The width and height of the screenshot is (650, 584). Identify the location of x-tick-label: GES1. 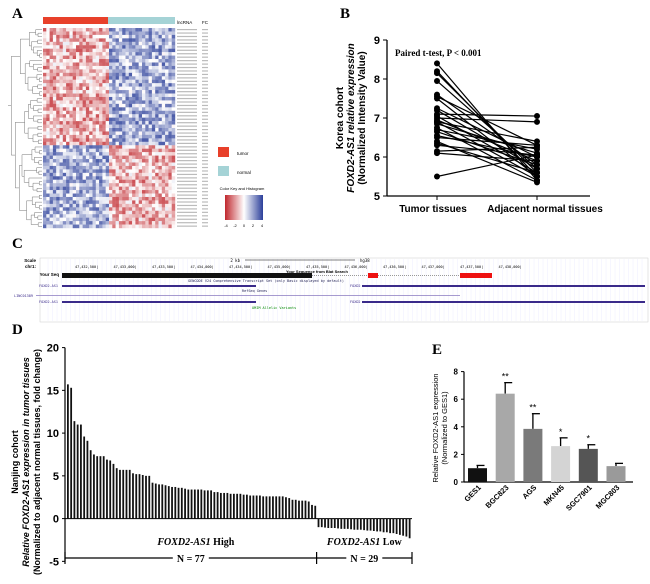
(472, 493).